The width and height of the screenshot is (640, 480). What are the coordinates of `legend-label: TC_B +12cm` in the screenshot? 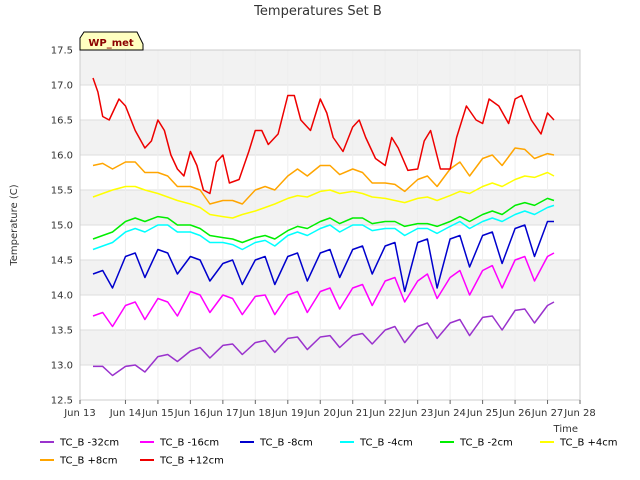 It's located at (191, 461).